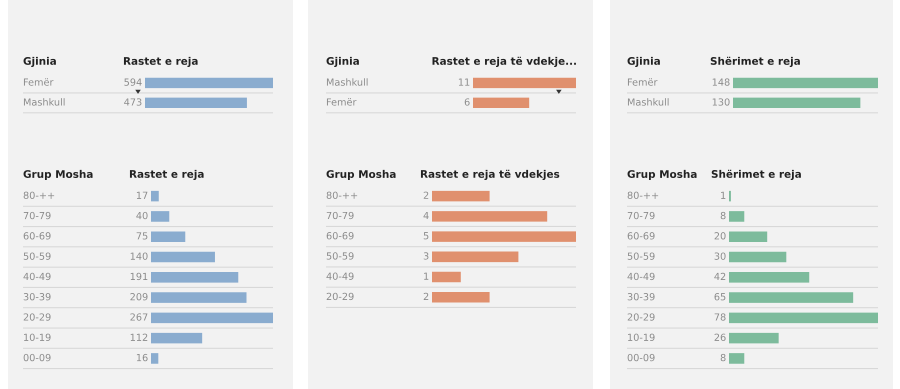  What do you see at coordinates (720, 317) in the screenshot?
I see `data-label: 78` at bounding box center [720, 317].